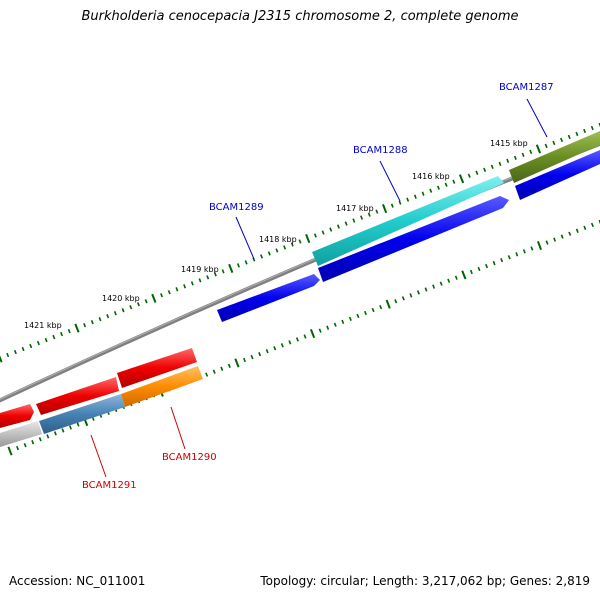 Image resolution: width=600 pixels, height=600 pixels. I want to click on tick-label-1417: 1417 kbp, so click(355, 208).